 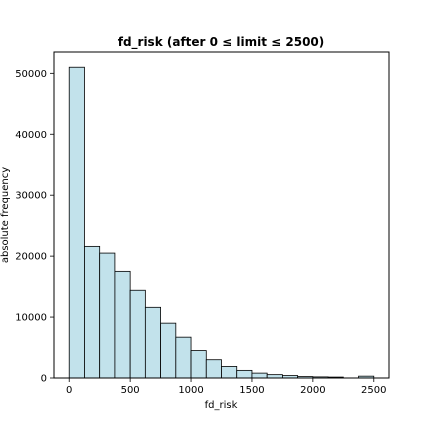 What do you see at coordinates (221, 42) in the screenshot?
I see `chart-title: fd_risk (after 0 ≤ limit ≤ 2500)` at bounding box center [221, 42].